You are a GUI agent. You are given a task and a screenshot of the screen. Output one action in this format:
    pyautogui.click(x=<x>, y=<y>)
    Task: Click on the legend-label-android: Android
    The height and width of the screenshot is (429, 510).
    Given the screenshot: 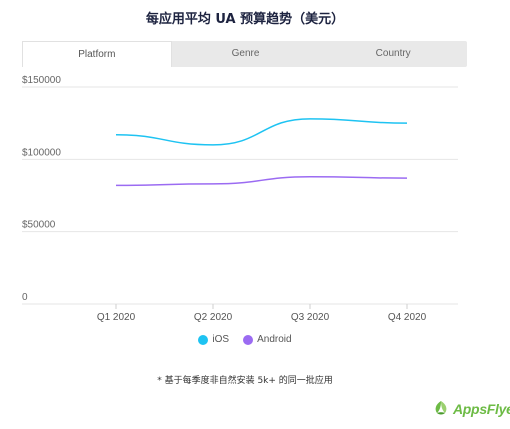 What is the action you would take?
    pyautogui.click(x=274, y=339)
    